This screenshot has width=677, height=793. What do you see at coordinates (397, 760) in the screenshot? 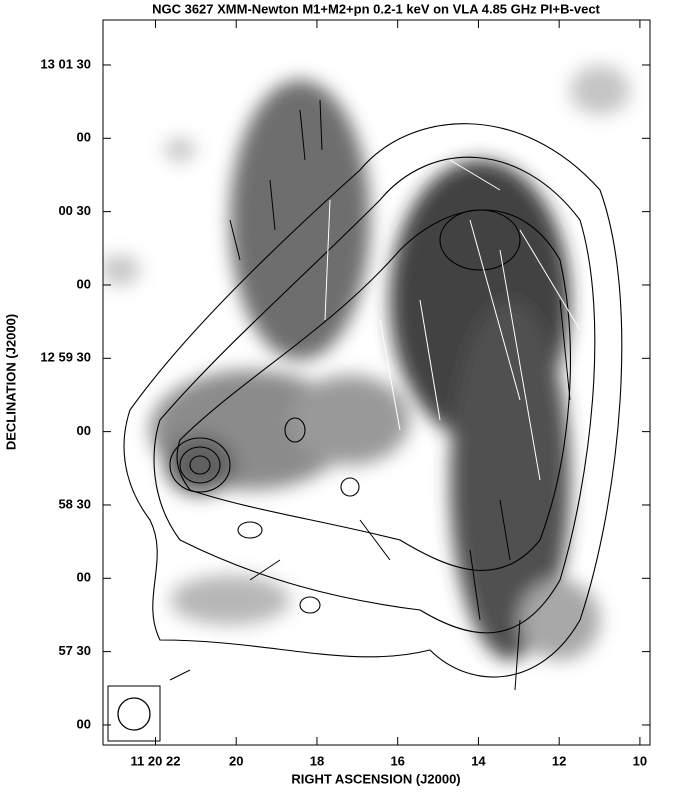
I see `x-tick-label: 16` at bounding box center [397, 760].